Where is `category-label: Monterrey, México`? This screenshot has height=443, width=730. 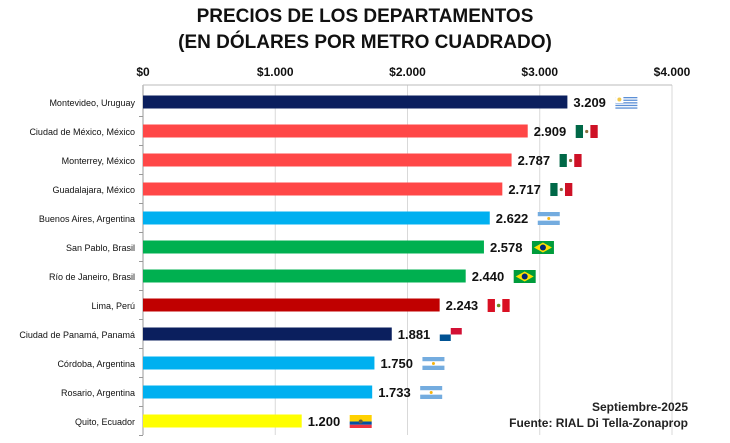 category-label: Monterrey, México is located at coordinates (98, 161).